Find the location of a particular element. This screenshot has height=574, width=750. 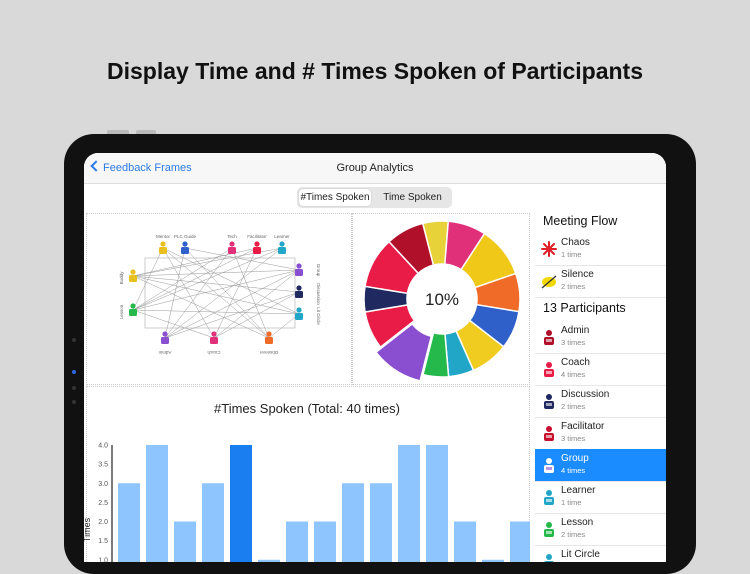

participant-item-facilitator: Facilitator 3 times is located at coordinates (600, 433).